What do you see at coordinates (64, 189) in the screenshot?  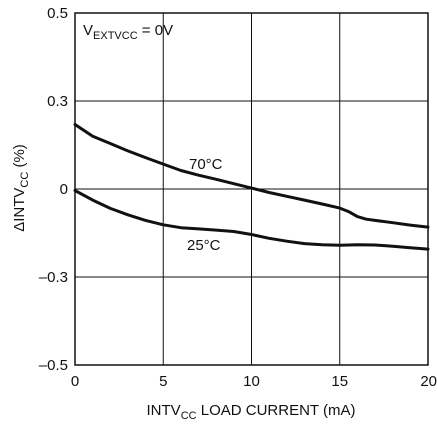 I see `y-tick-label: 0` at bounding box center [64, 189].